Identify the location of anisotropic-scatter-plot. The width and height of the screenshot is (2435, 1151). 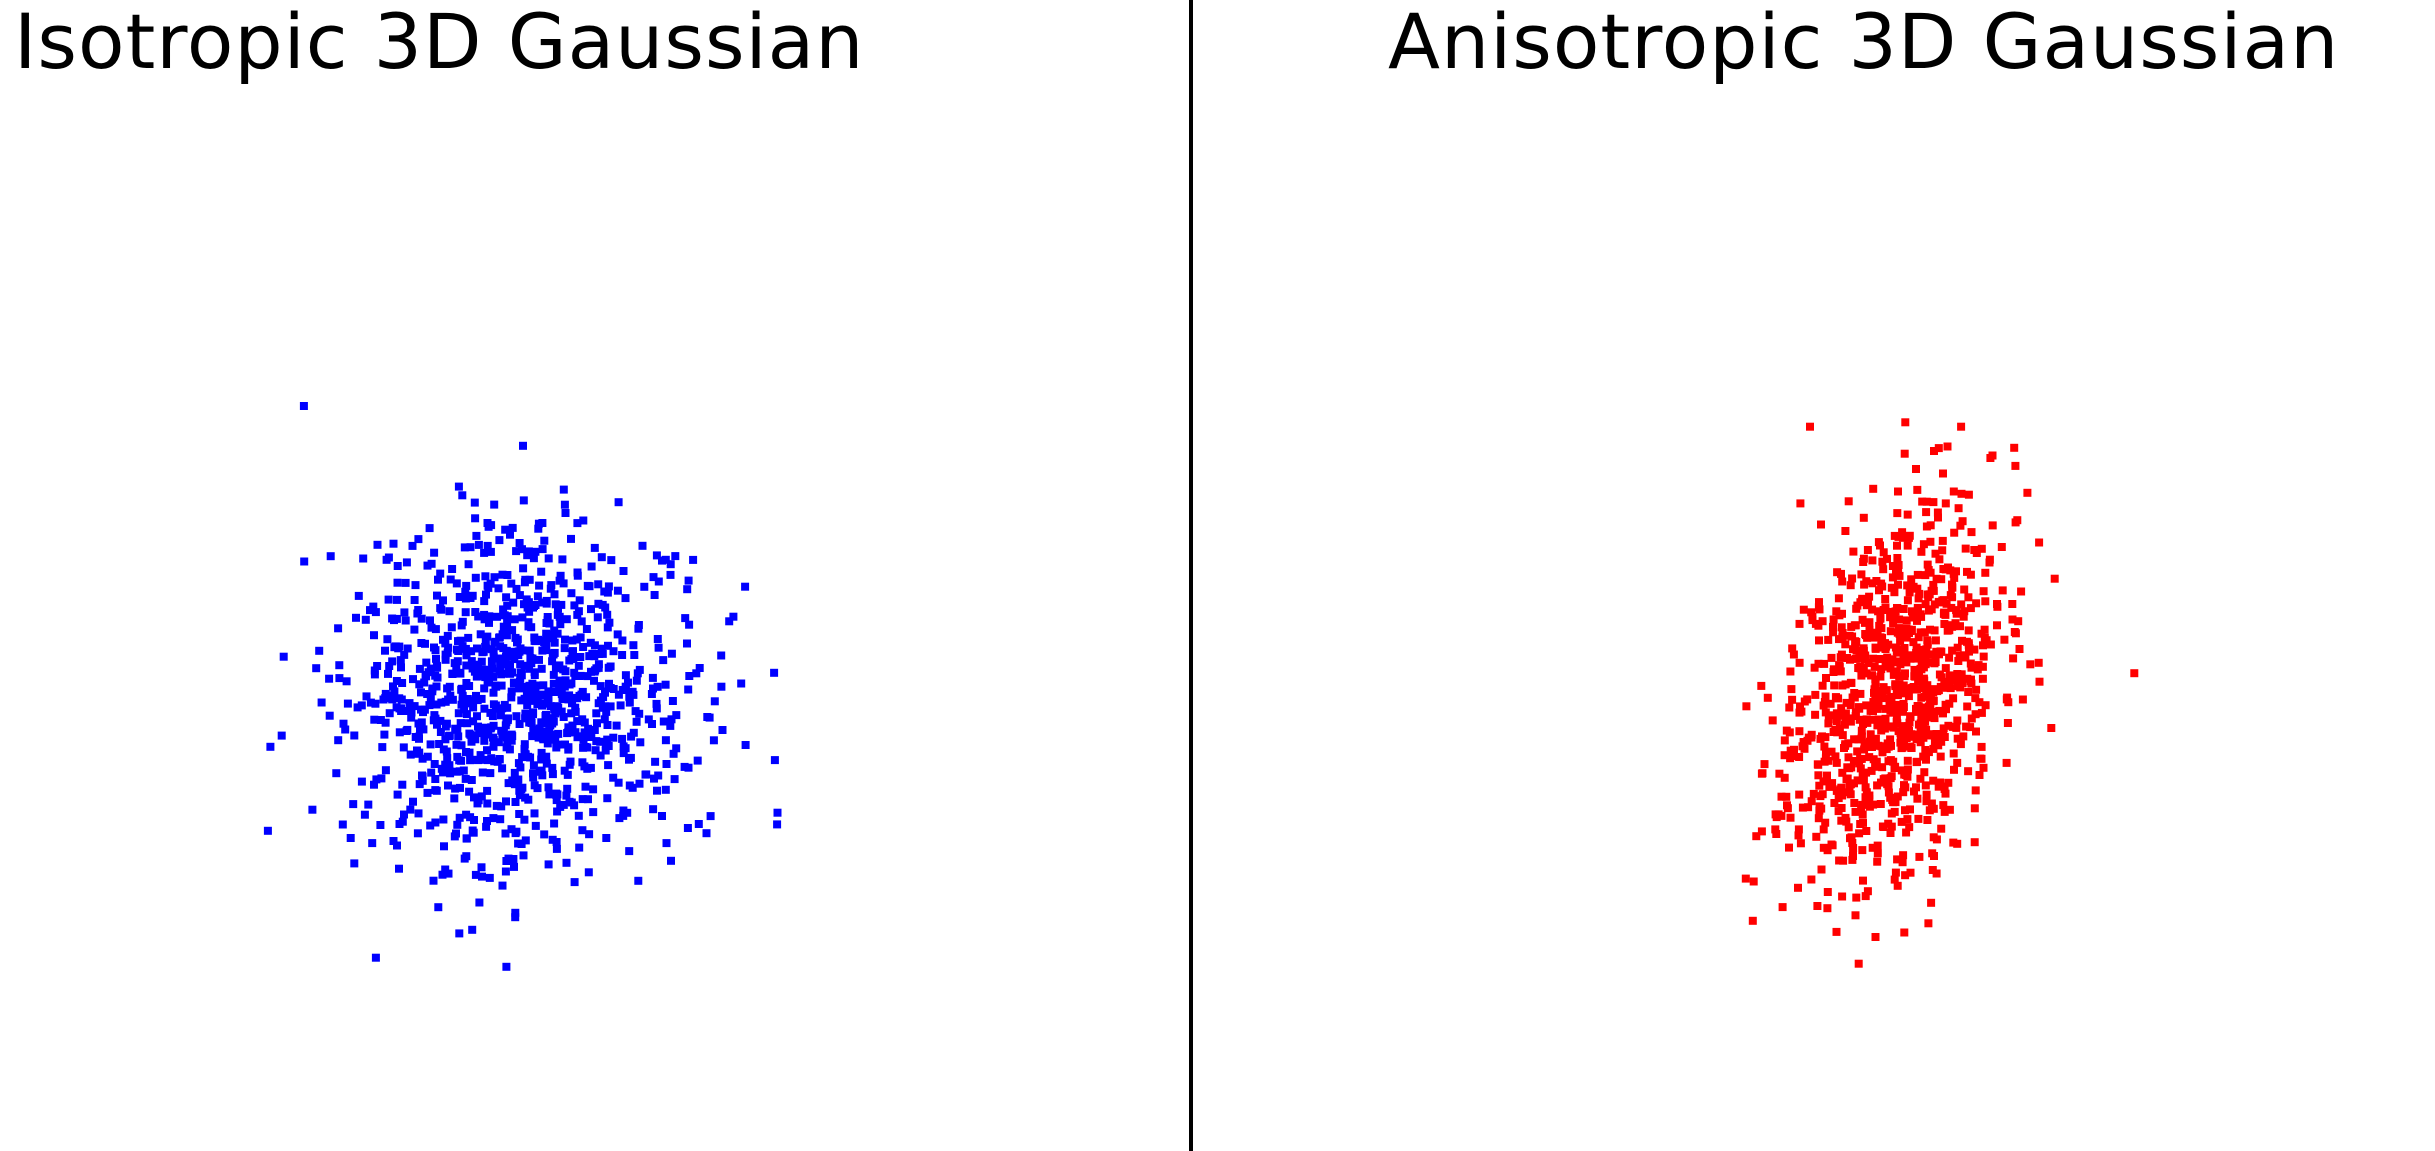
(1940, 693).